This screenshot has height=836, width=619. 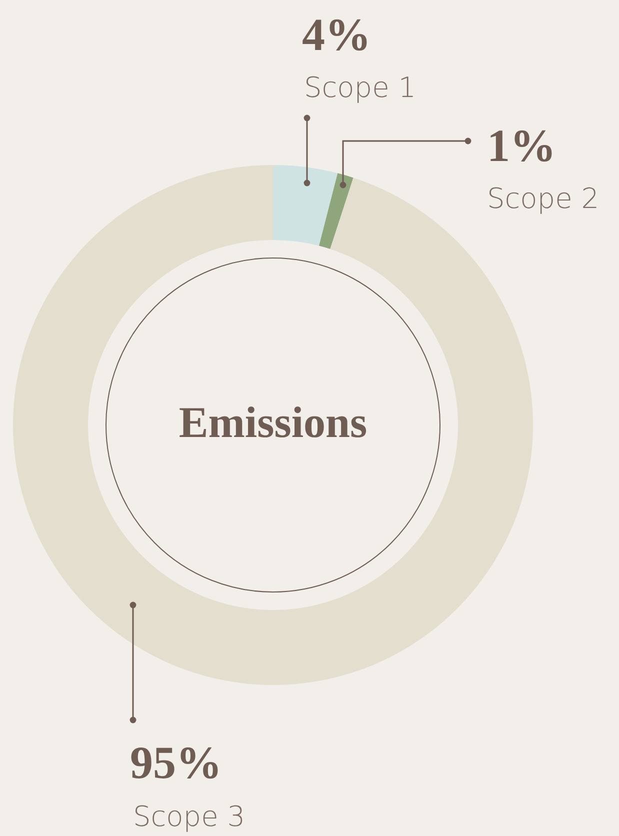 I want to click on slice-label: Scope 2, so click(x=543, y=198).